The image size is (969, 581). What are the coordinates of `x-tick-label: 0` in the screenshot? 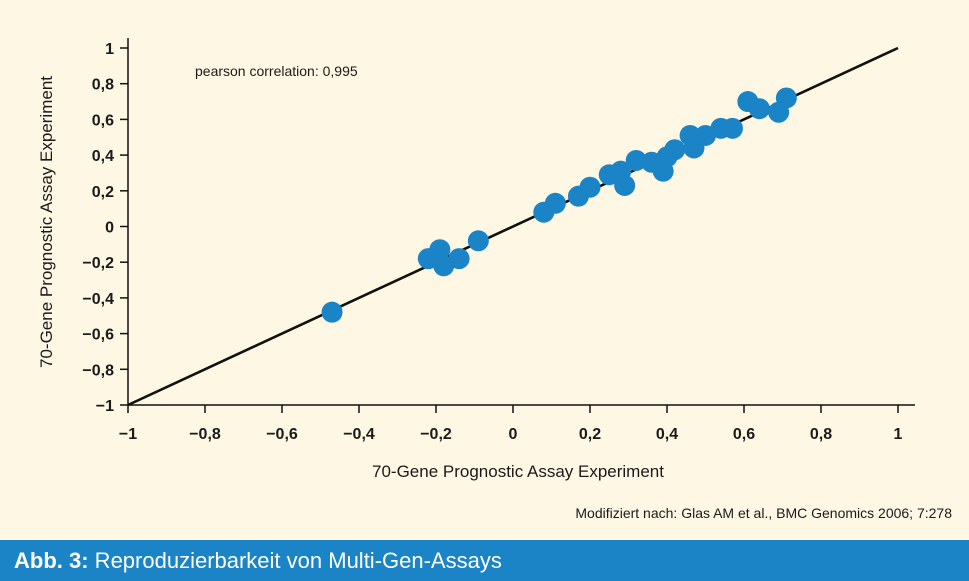 It's located at (513, 434).